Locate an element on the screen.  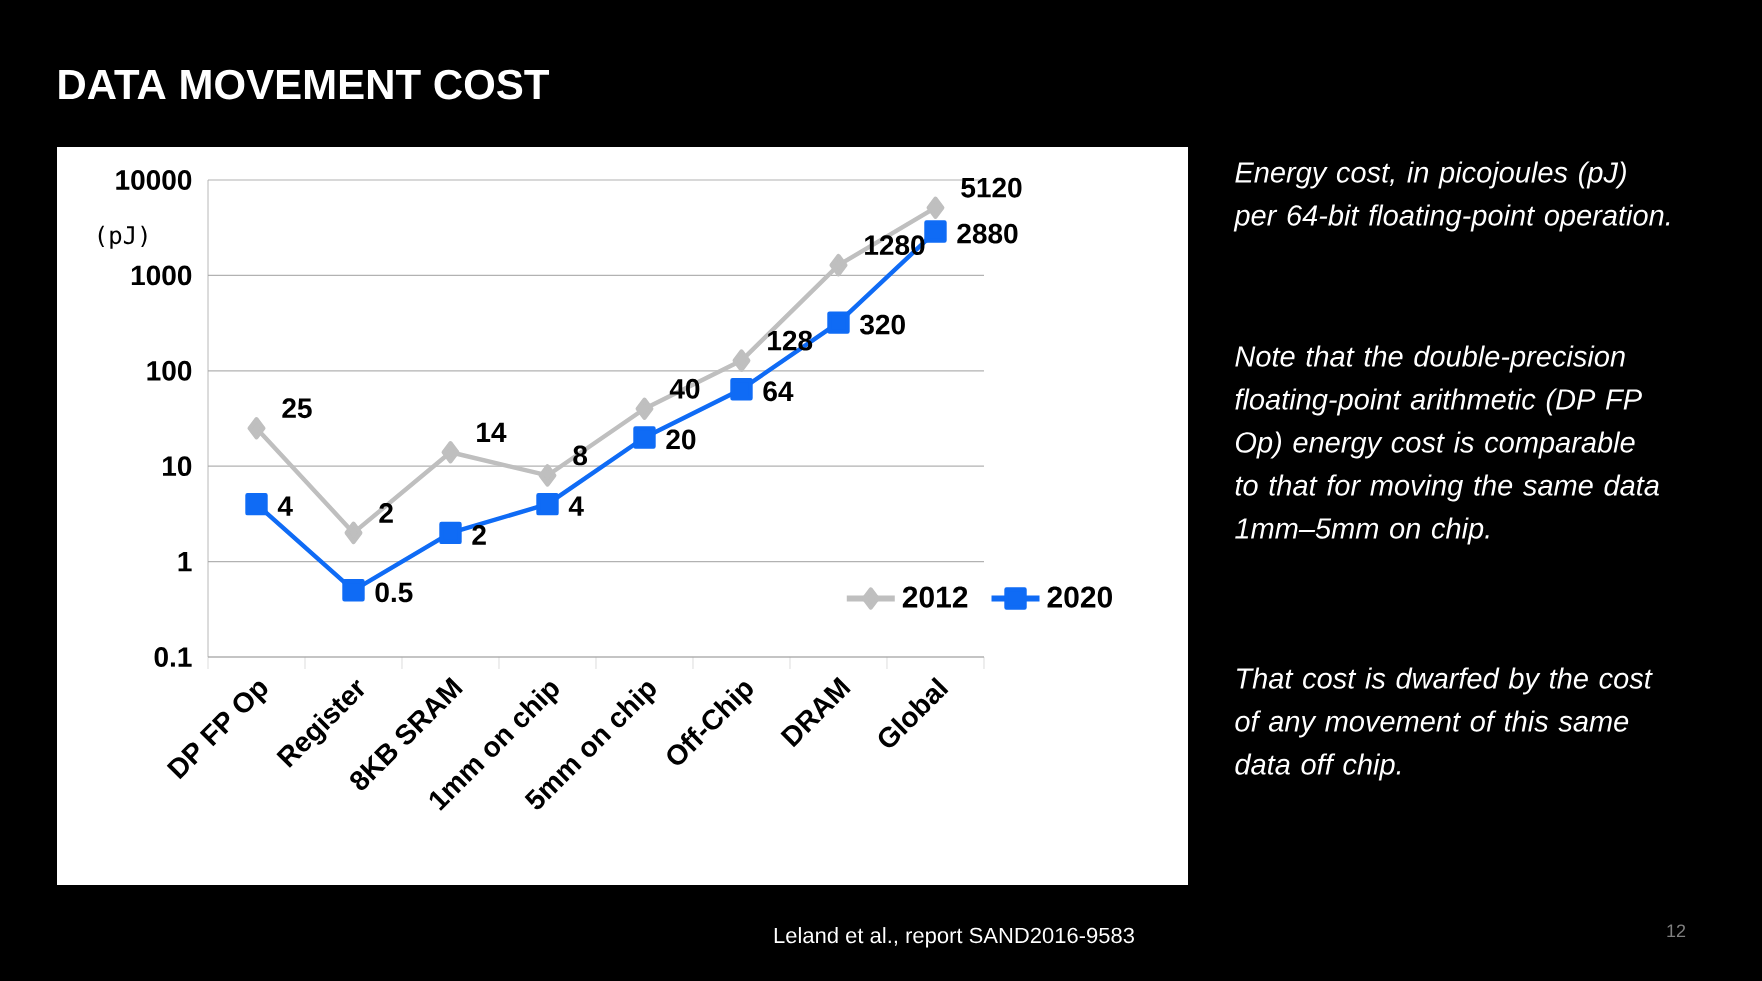
legend-label: 2012 is located at coordinates (935, 597).